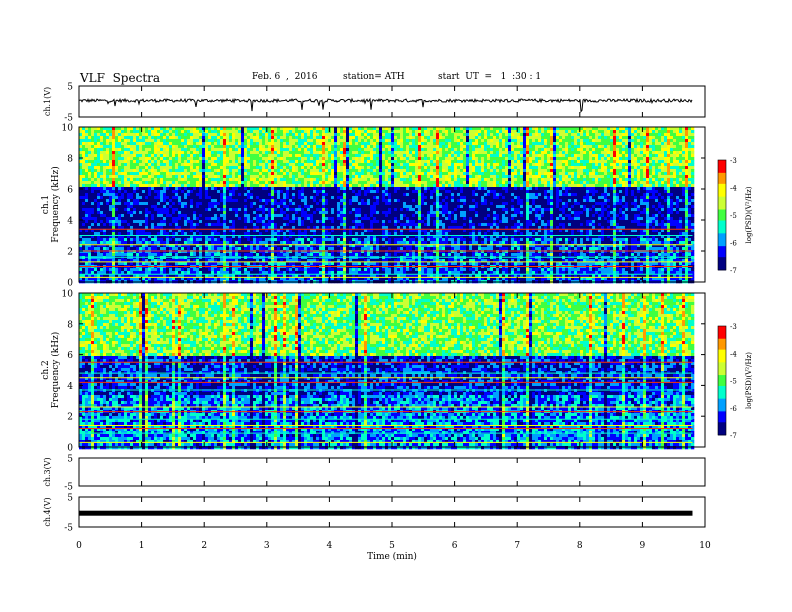 This screenshot has height=612, width=792. Describe the element at coordinates (70, 191) in the screenshot. I see `ch1-spectrogram-ytick-label-3: 6` at that location.